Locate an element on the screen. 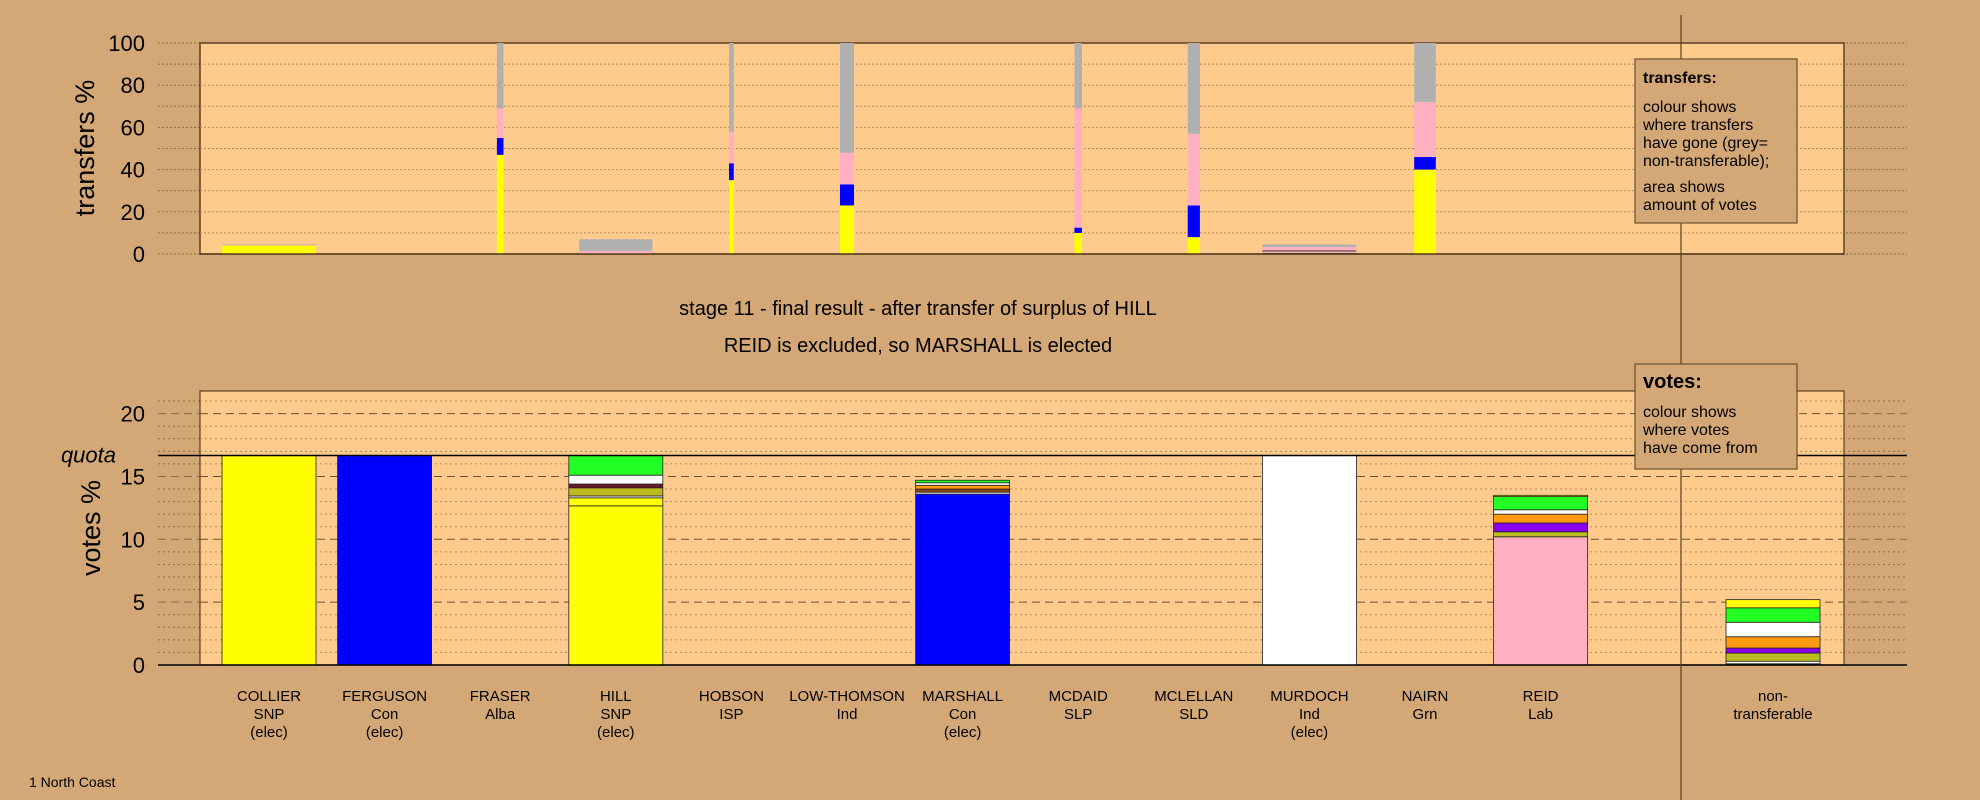 The height and width of the screenshot is (800, 1980). constituency-label: 1 North Coast is located at coordinates (72, 782).